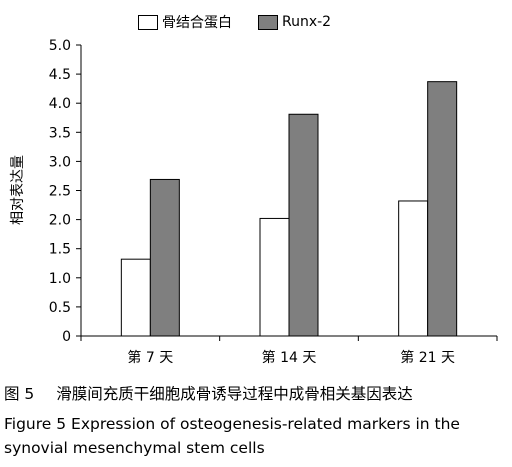  Describe the element at coordinates (60, 46) in the screenshot. I see `y-tick-label: 5.0` at that location.